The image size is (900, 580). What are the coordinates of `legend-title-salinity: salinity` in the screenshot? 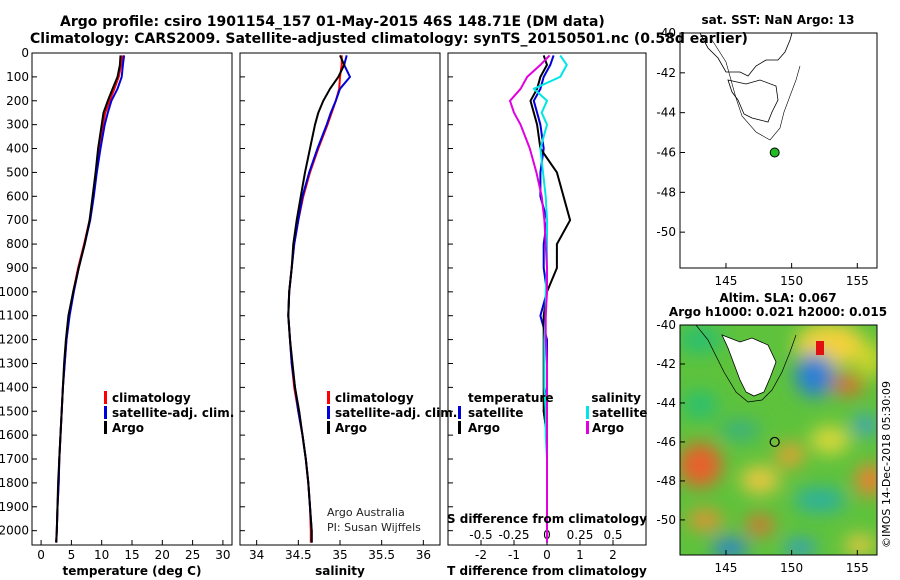 It's located at (616, 398).